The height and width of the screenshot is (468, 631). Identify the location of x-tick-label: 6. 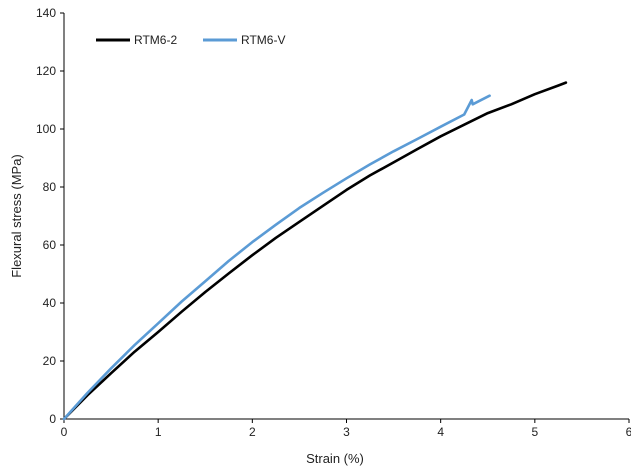
(628, 432).